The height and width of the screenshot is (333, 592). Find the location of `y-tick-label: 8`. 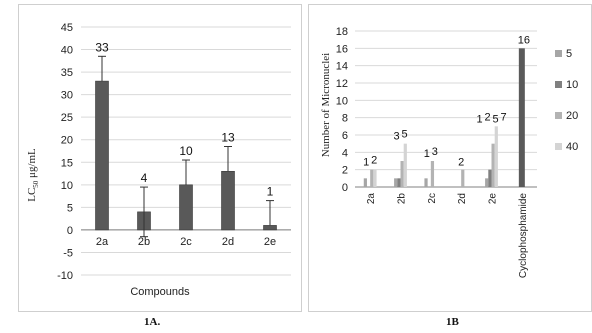

y-tick-label: 8 is located at coordinates (345, 119).